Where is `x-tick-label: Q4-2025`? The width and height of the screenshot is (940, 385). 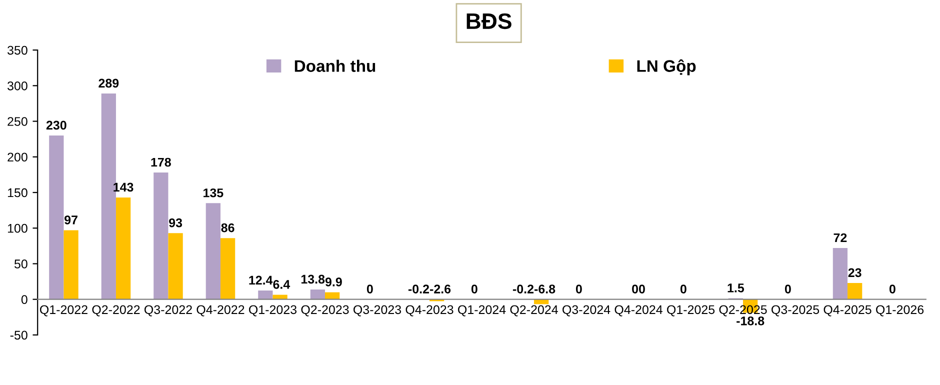 x-tick-label: Q4-2025 is located at coordinates (848, 310).